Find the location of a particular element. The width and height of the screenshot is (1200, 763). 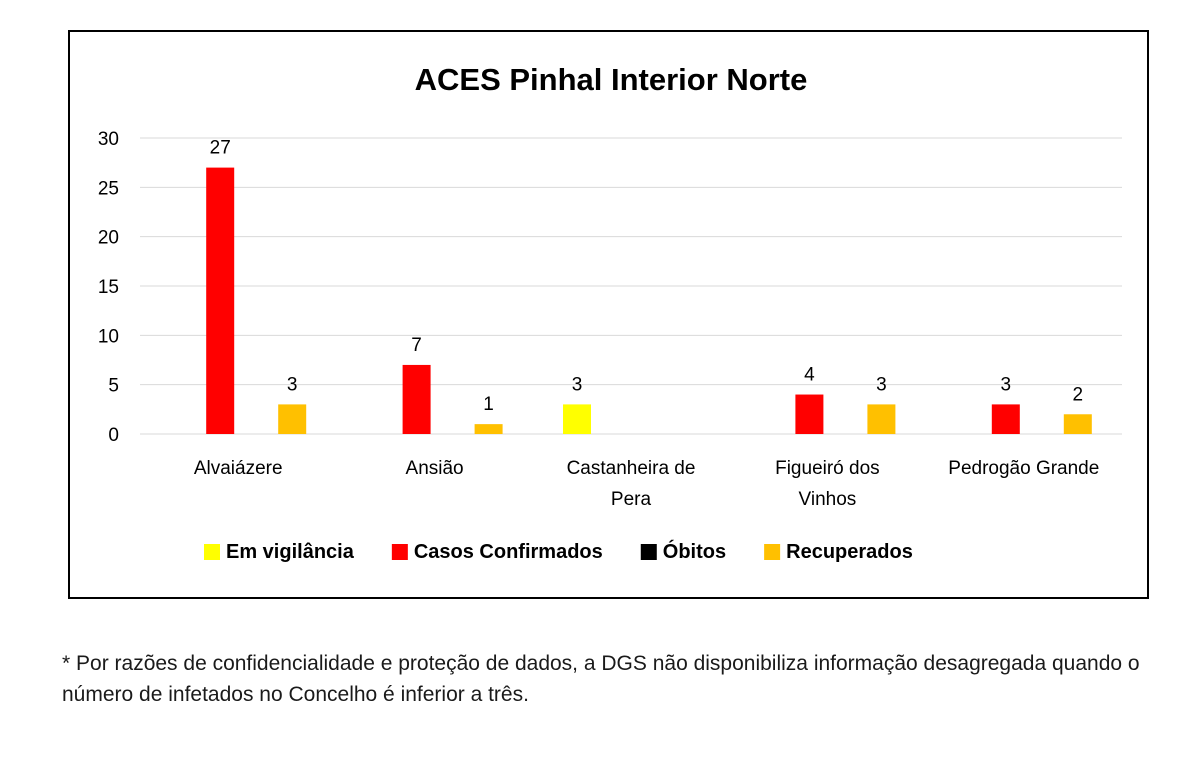

x-tick-label: Ansião is located at coordinates (435, 468).